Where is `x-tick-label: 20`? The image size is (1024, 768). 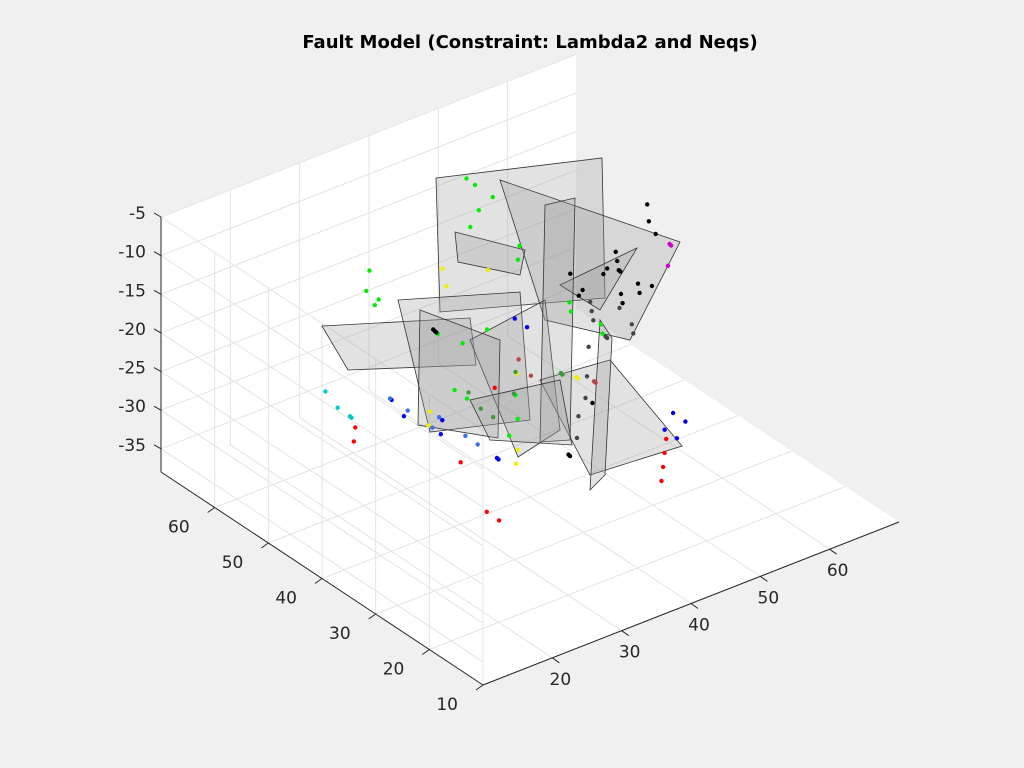 x-tick-label: 20 is located at coordinates (561, 680).